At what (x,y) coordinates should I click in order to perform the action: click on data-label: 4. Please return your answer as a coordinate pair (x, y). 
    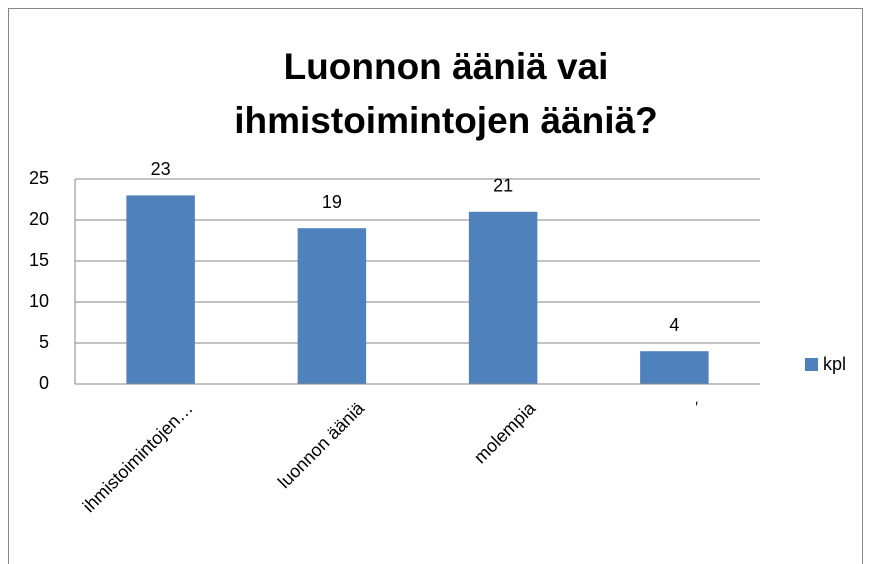
    Looking at the image, I should click on (674, 325).